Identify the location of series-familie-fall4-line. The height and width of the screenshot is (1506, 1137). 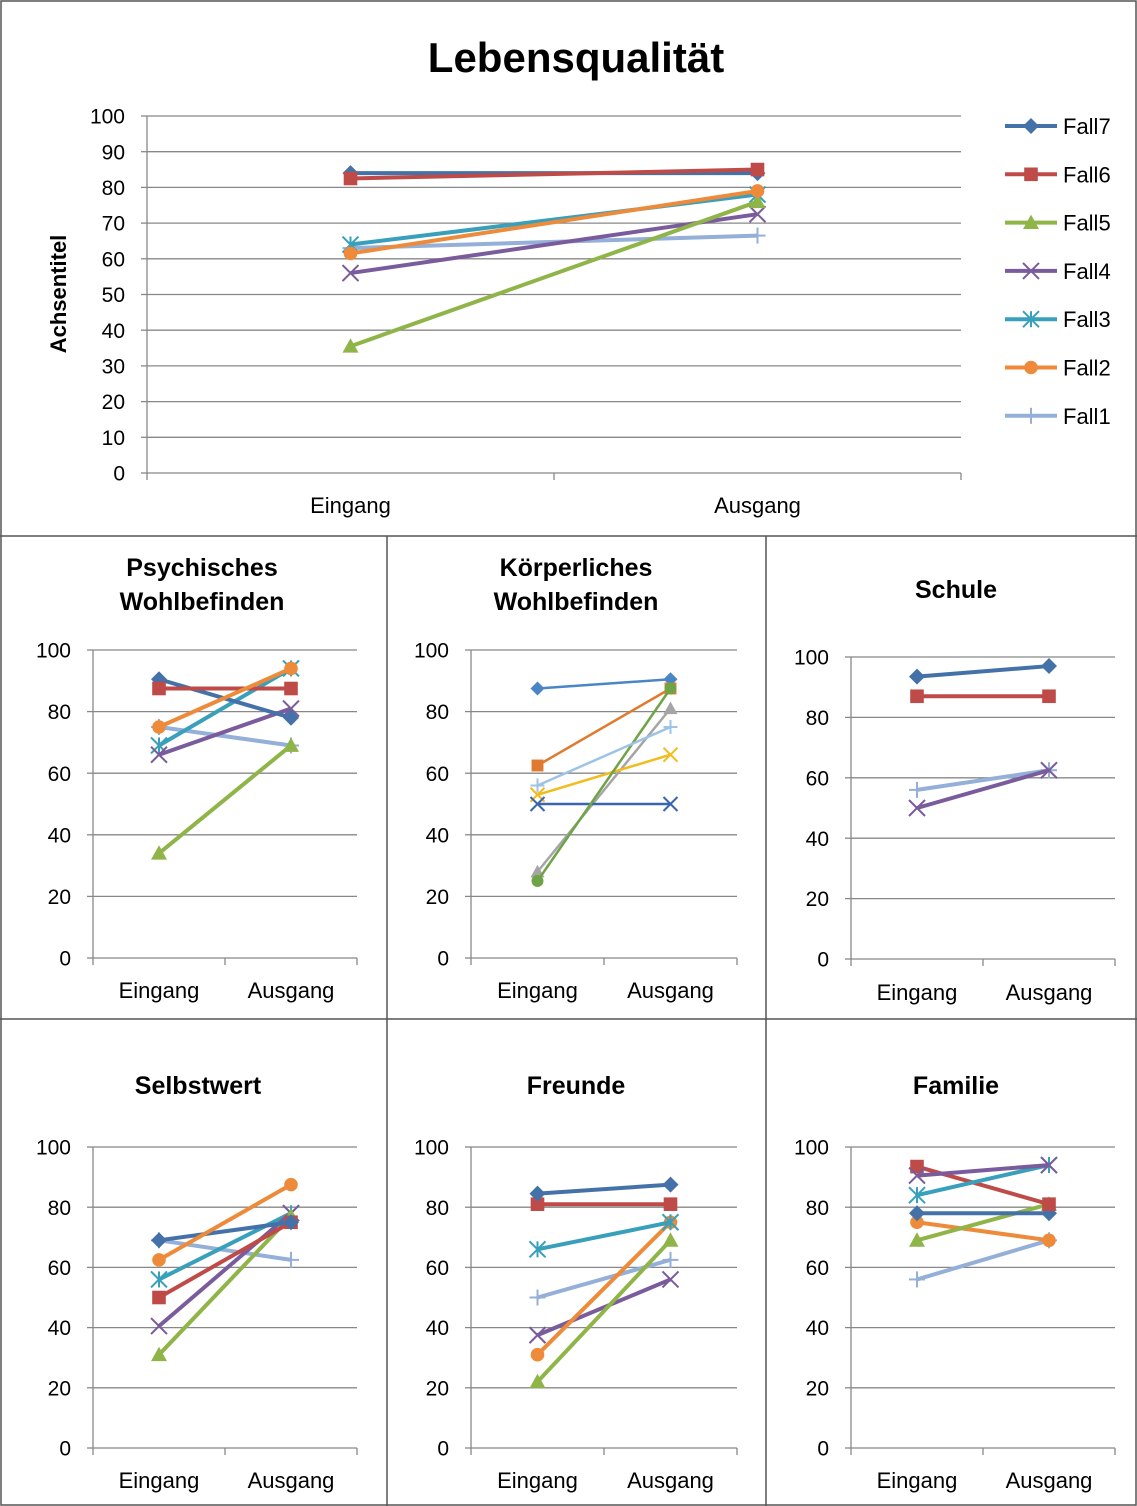
(983, 1170).